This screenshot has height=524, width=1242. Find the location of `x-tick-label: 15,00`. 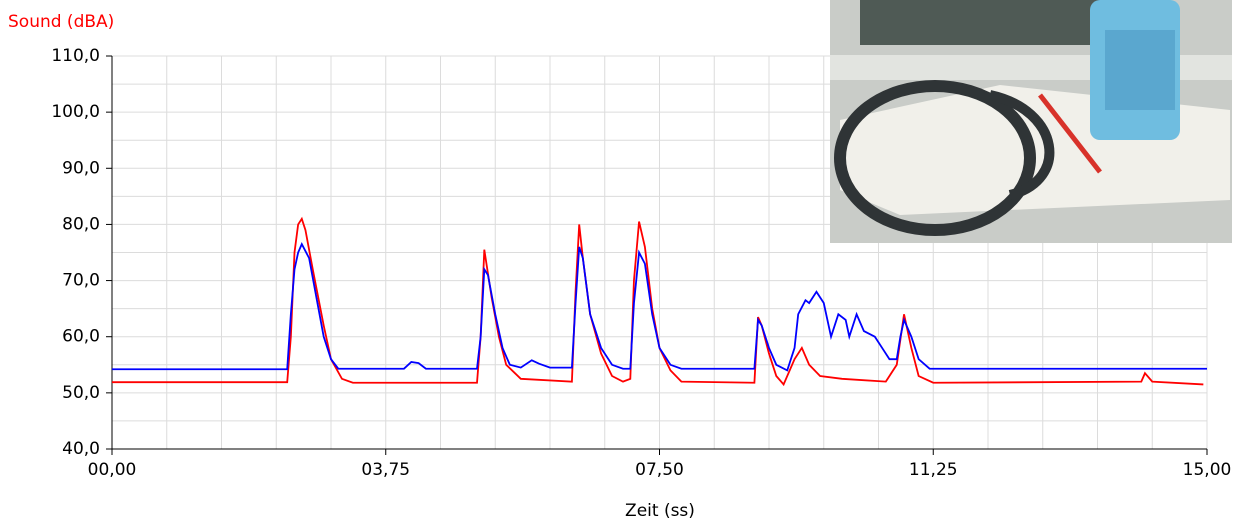

x-tick-label: 15,00 is located at coordinates (1207, 470).